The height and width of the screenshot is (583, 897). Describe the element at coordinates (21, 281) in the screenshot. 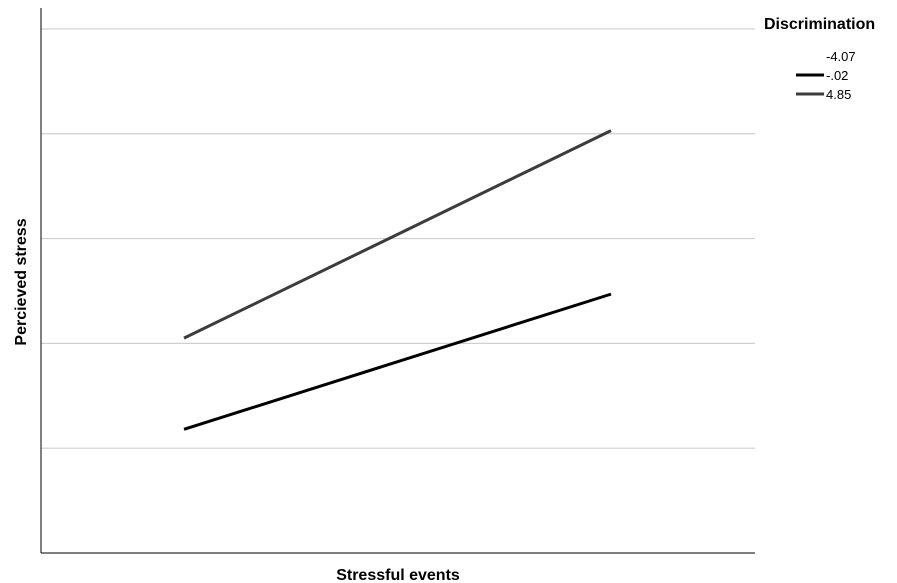

I see `y-axis-label: Percieved stress` at that location.